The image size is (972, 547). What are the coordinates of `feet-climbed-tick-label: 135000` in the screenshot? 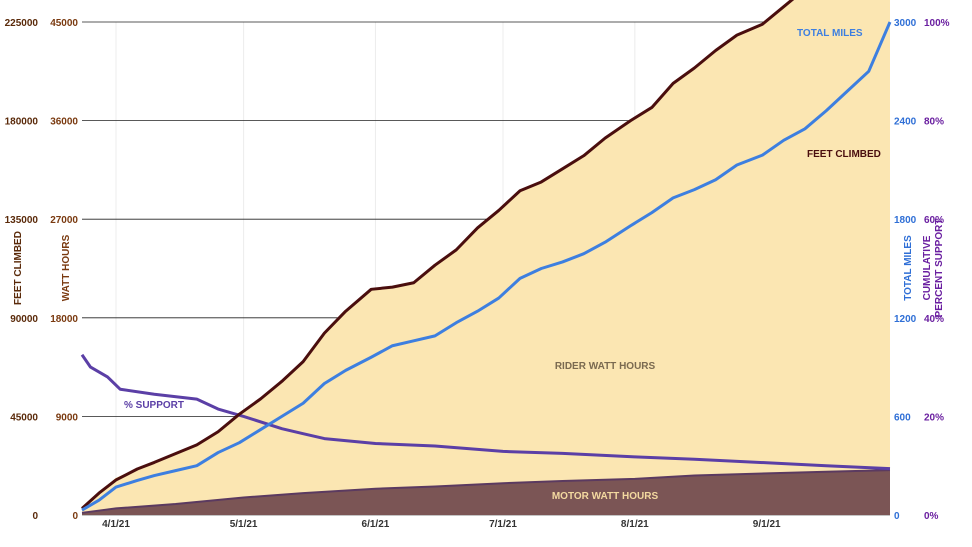 It's located at (22, 220).